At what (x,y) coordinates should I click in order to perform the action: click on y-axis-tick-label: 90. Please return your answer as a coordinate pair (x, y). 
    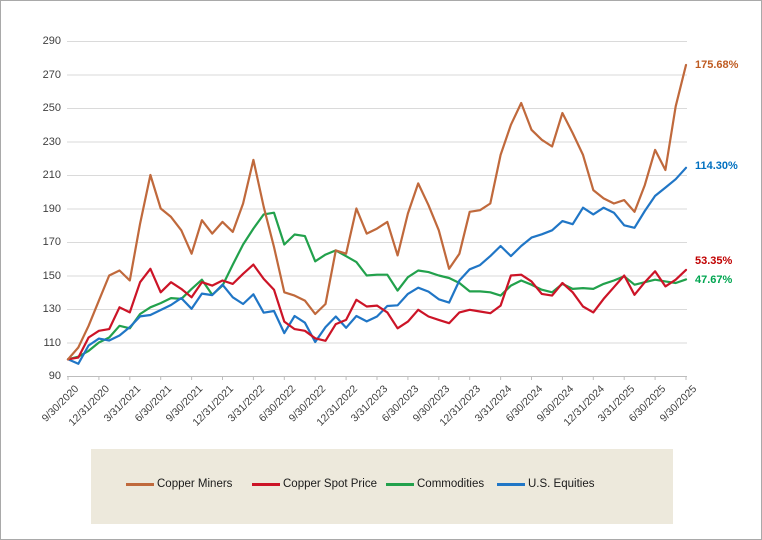
    Looking at the image, I should click on (54, 376).